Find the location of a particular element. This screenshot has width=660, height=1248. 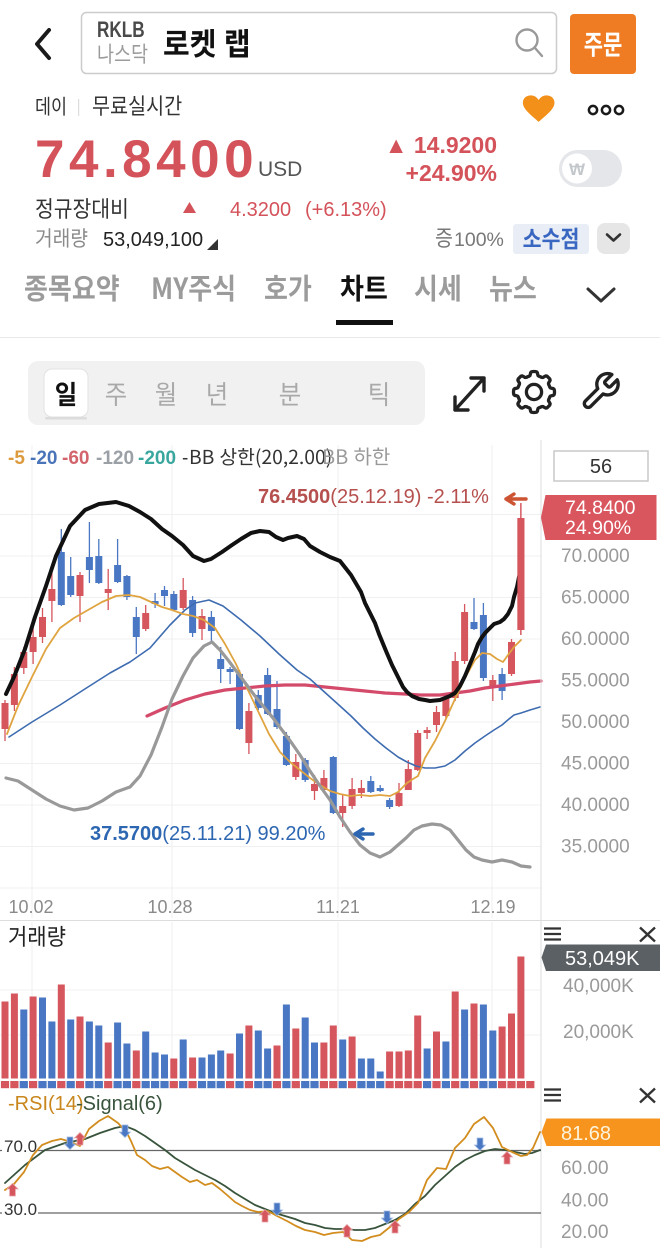

svg-text: -Signal(6) is located at coordinates (119, 1104).